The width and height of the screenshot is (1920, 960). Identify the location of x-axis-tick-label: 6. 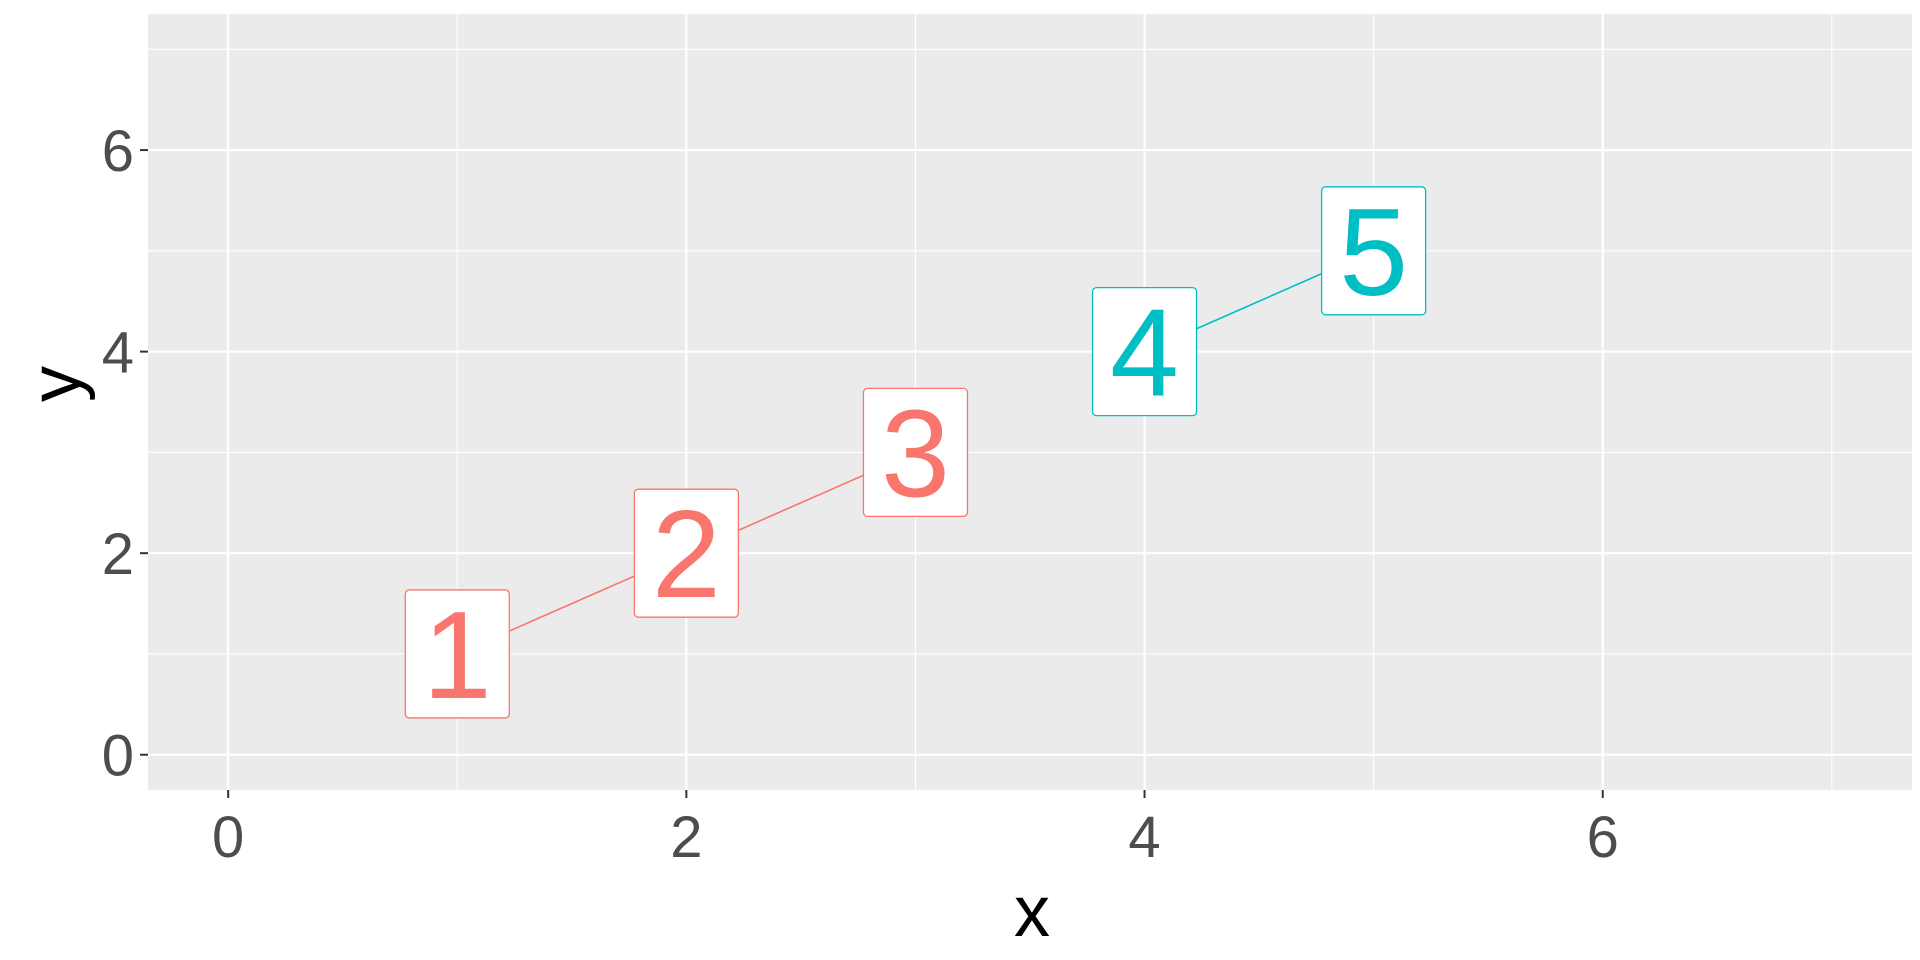
(1603, 837).